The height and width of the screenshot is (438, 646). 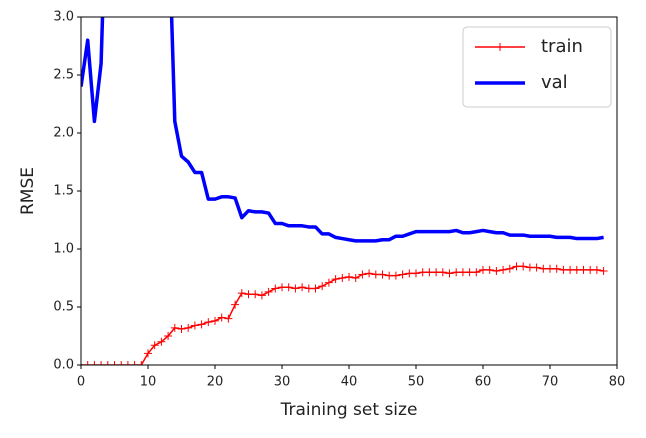 What do you see at coordinates (500, 47) in the screenshot?
I see `legend-marker` at bounding box center [500, 47].